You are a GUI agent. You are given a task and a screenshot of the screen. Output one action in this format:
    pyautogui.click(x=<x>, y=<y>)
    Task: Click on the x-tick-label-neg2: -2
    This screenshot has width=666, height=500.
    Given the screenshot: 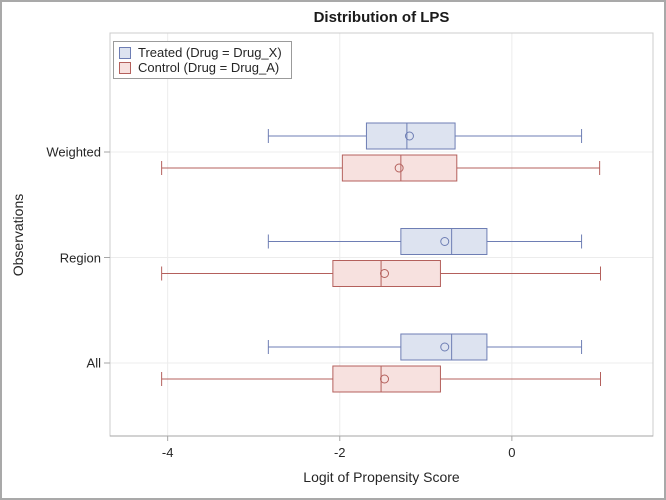 What is the action you would take?
    pyautogui.click(x=339, y=452)
    